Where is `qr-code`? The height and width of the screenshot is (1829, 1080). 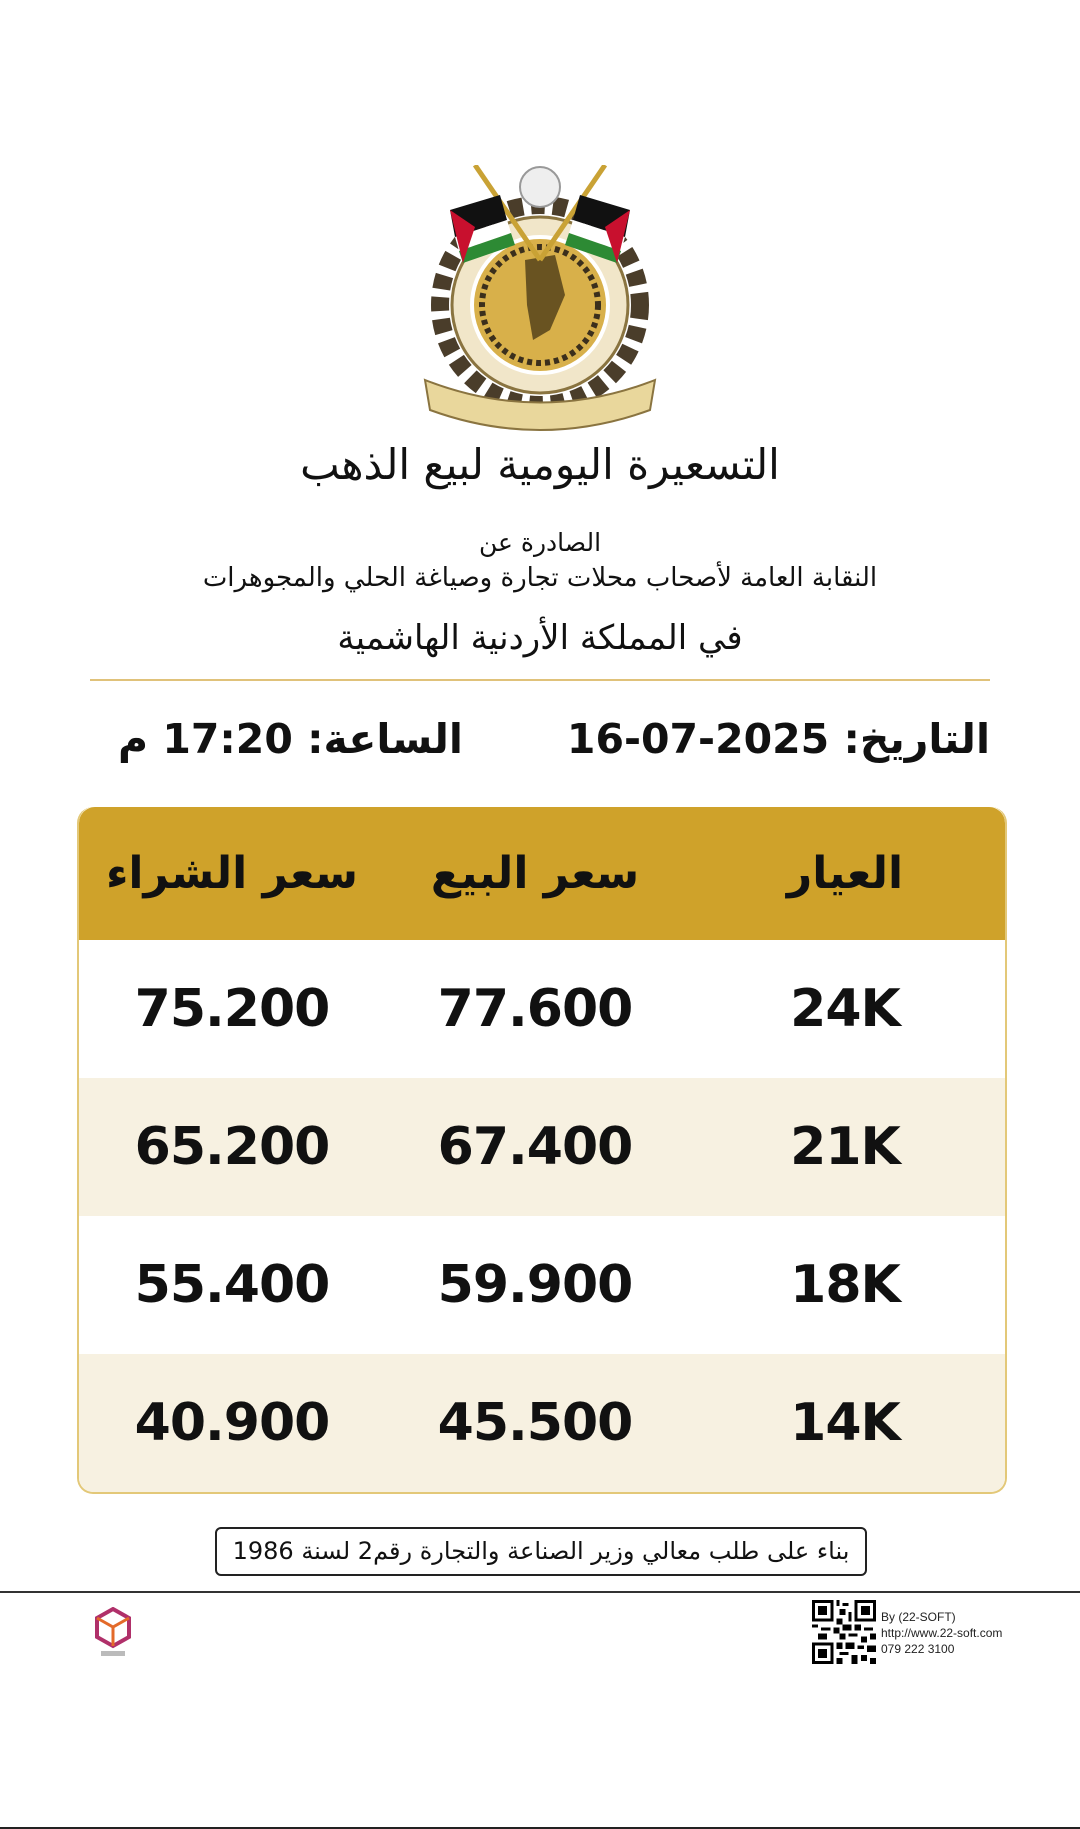
qr-code is located at coordinates (844, 1632).